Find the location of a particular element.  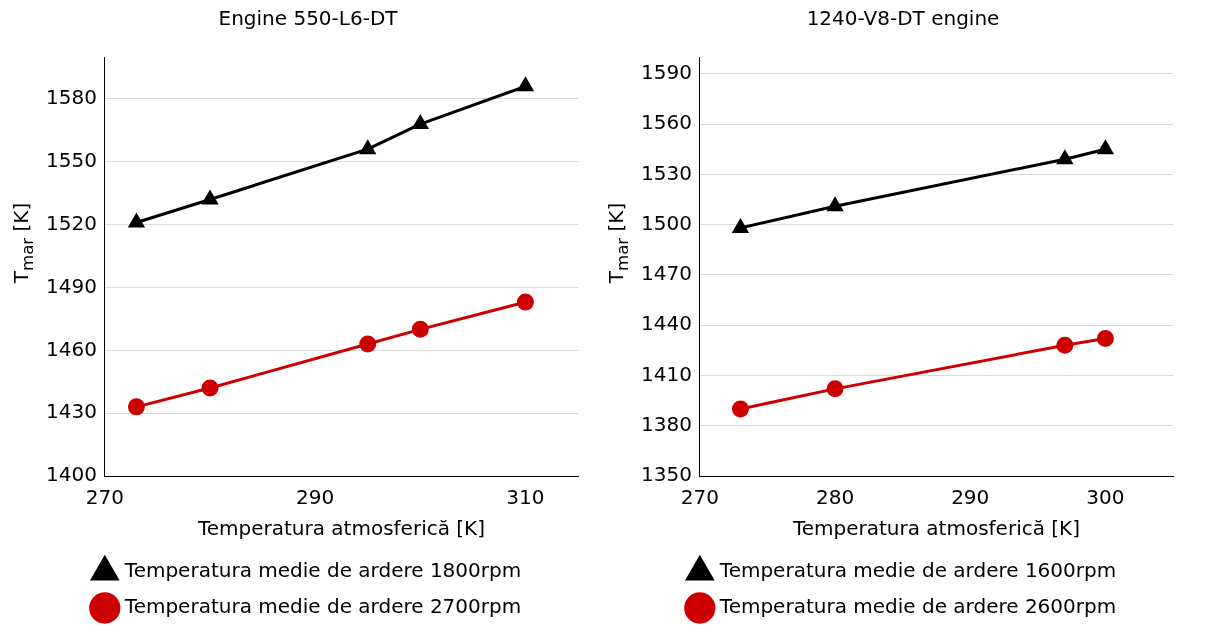

legend-label: Temperatura medie de ardere 2700rpm is located at coordinates (322, 606).